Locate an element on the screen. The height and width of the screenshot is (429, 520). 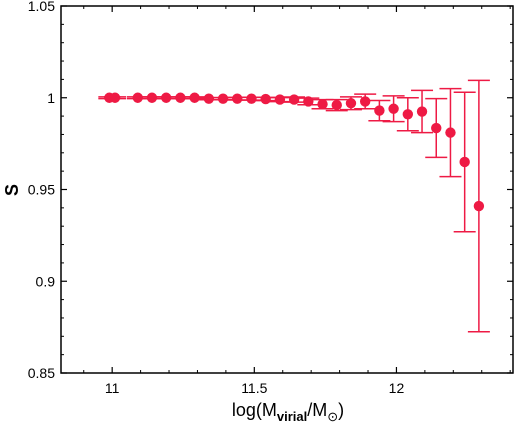
x-axis-label: log(Mvirial/M⊙) is located at coordinates (288, 412).